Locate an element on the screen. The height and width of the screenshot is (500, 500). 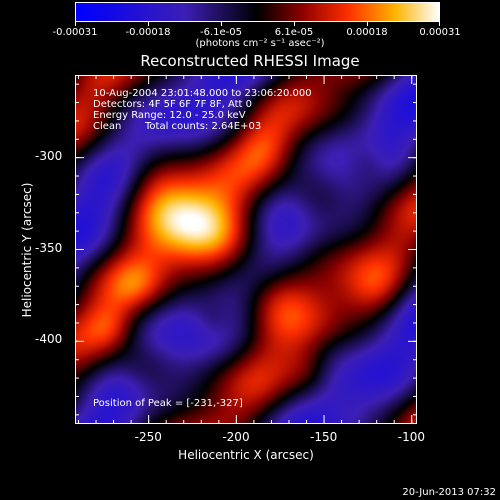
x-axis-label: Heliocentric X (arcsec) is located at coordinates (246, 455).